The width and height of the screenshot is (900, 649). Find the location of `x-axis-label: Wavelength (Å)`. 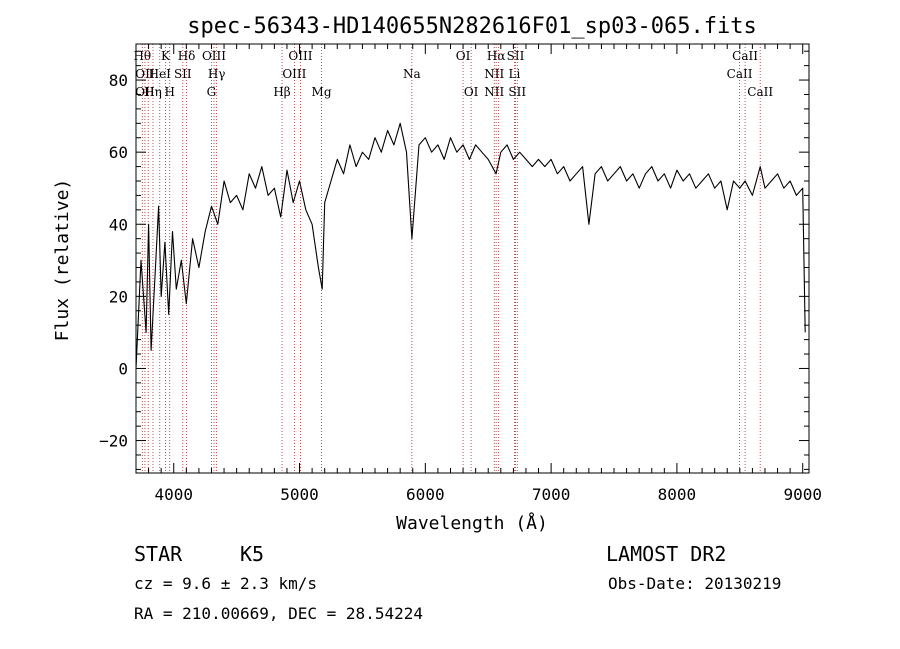

x-axis-label: Wavelength (Å) is located at coordinates (472, 523).